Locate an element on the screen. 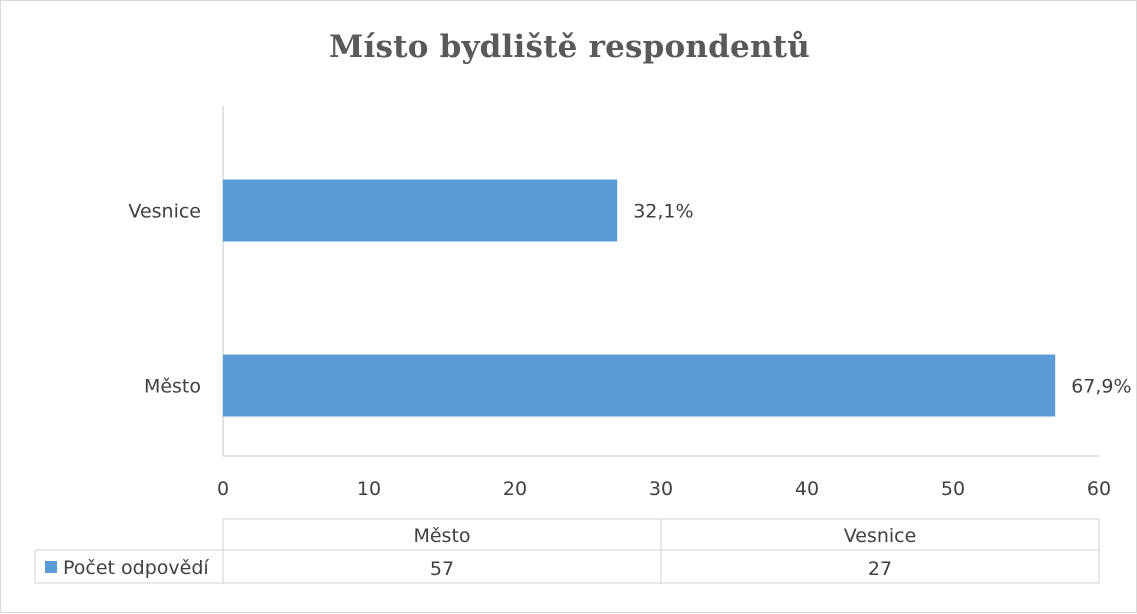  chart-title: Místo bydliště respondentů is located at coordinates (569, 47).